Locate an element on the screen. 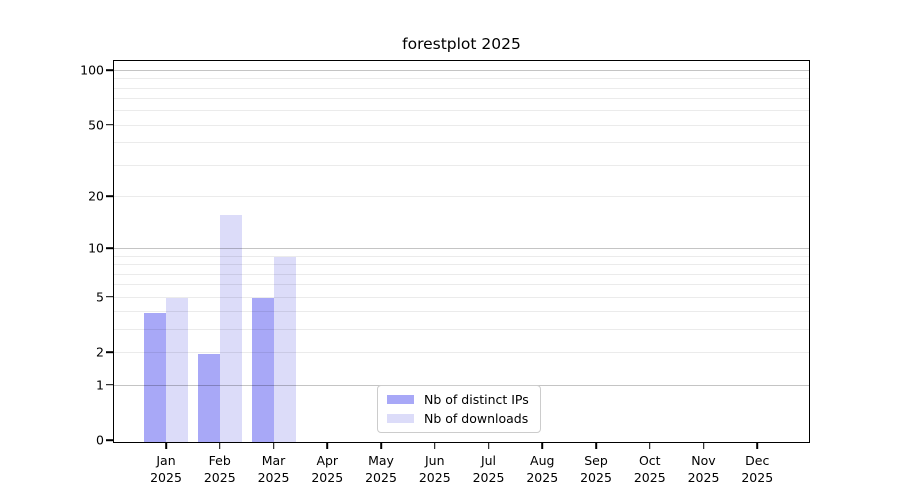 The height and width of the screenshot is (500, 900). x-tick-label: Nov 2025 is located at coordinates (703, 469).